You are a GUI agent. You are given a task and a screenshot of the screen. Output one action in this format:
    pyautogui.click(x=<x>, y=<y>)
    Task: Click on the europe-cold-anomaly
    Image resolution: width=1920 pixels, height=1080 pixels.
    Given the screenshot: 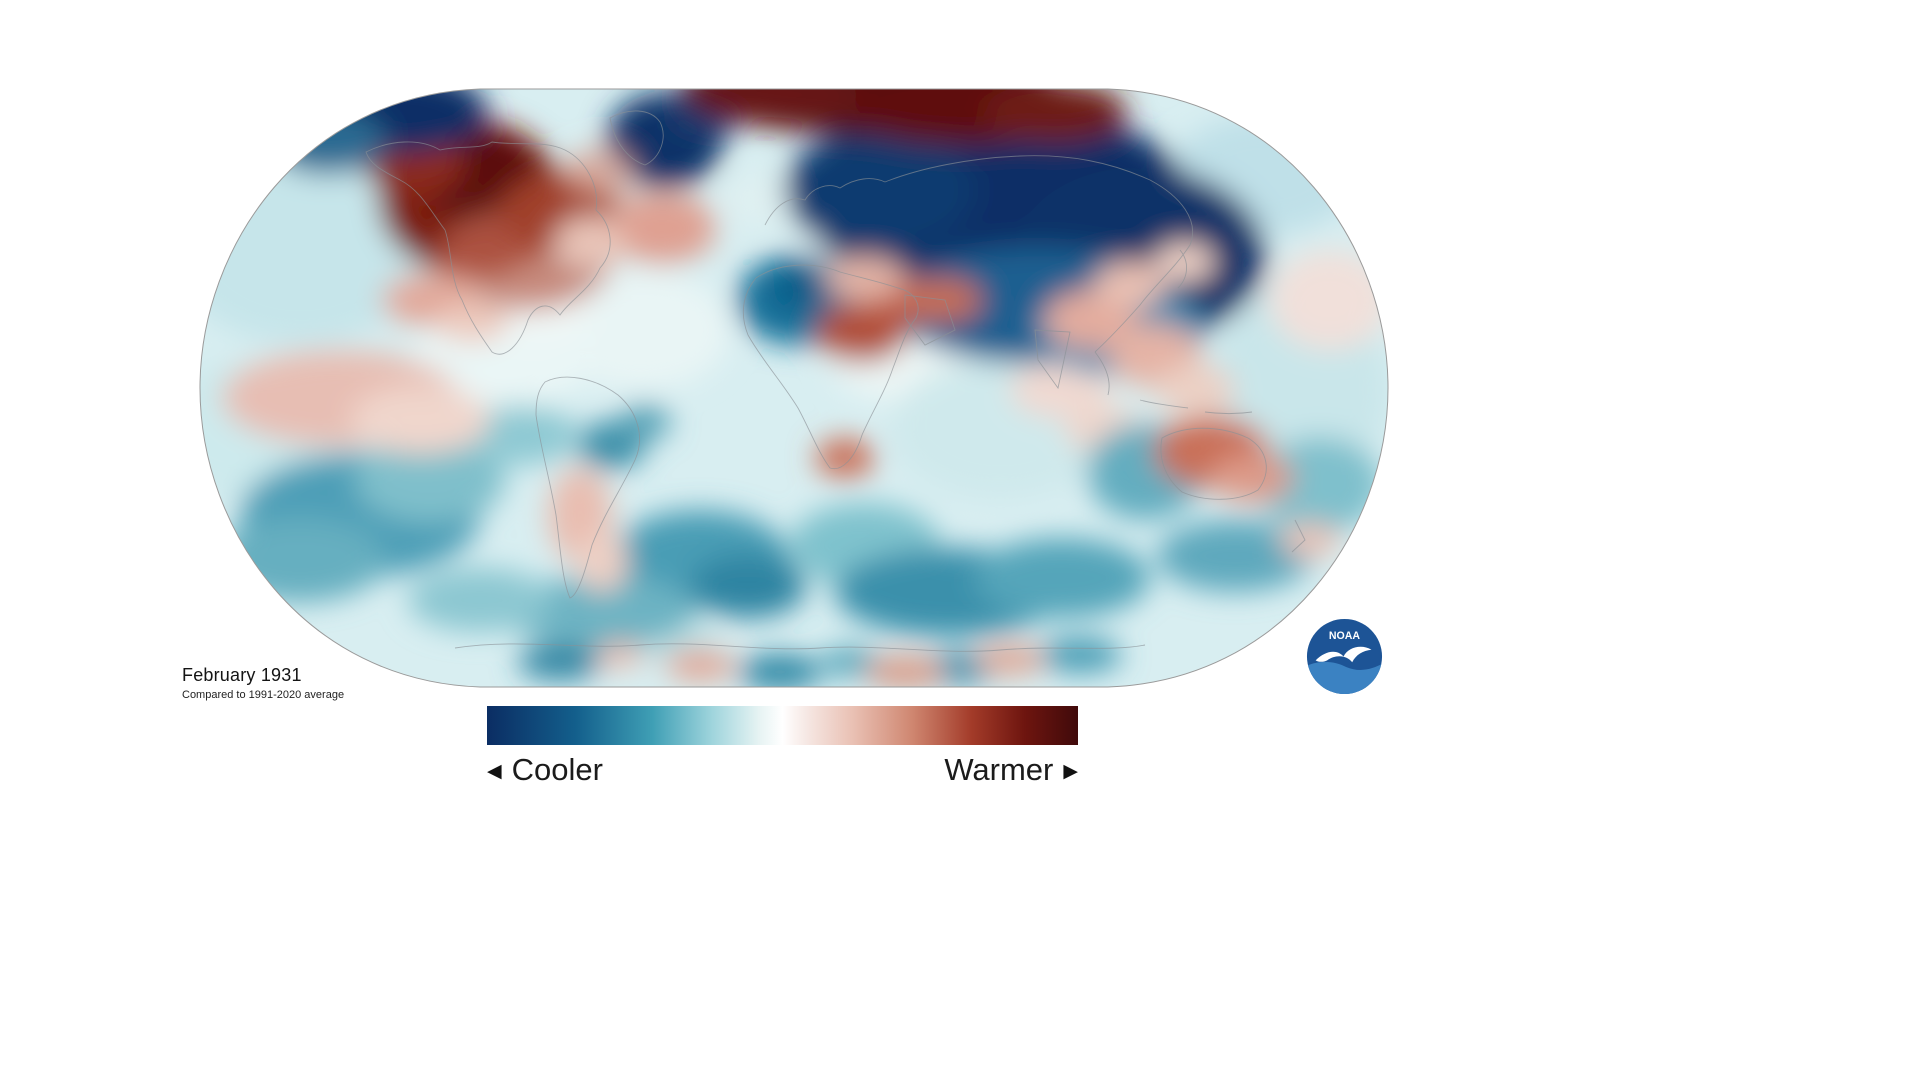 What is the action you would take?
    pyautogui.click(x=880, y=190)
    